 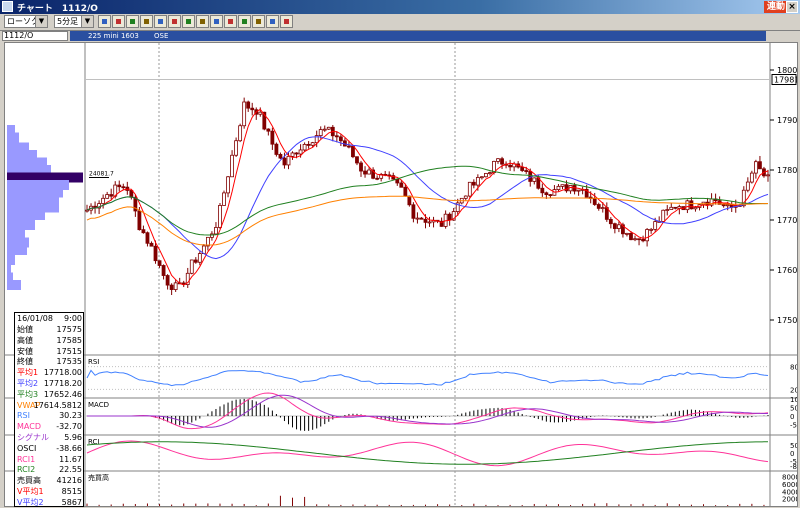 What do you see at coordinates (188, 21) in the screenshot?
I see `trend-icon` at bounding box center [188, 21].